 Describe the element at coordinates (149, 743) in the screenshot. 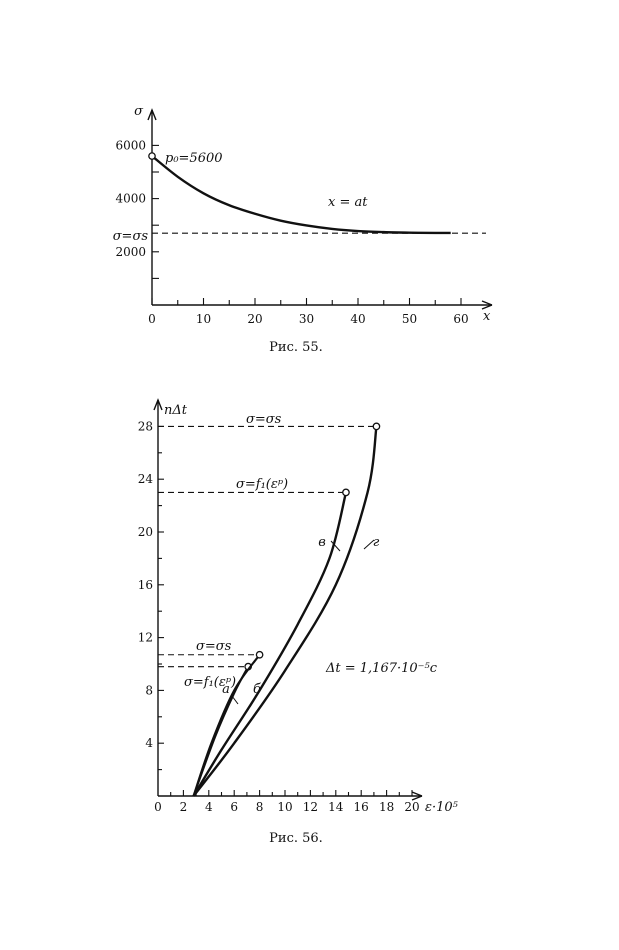

I see `y-tick-label: 4` at that location.